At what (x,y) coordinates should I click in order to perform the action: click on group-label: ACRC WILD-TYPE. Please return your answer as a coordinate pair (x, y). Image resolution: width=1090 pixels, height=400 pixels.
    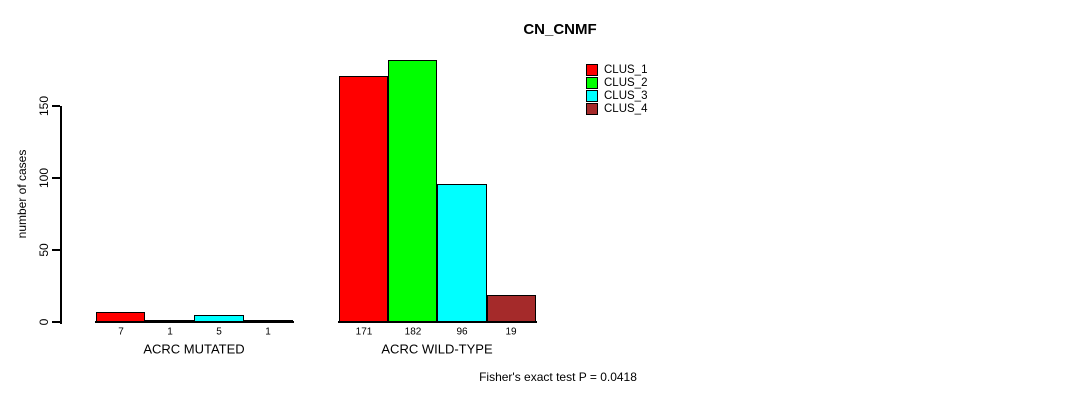
    Looking at the image, I should click on (437, 349).